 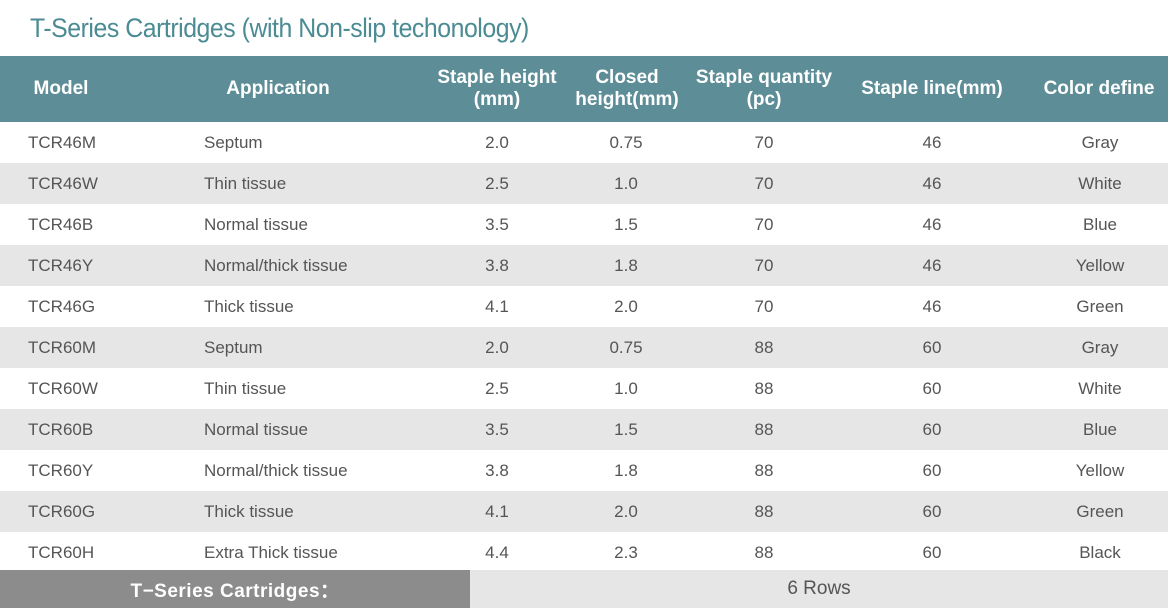 I want to click on cell-model: TCR46G, so click(x=62, y=306).